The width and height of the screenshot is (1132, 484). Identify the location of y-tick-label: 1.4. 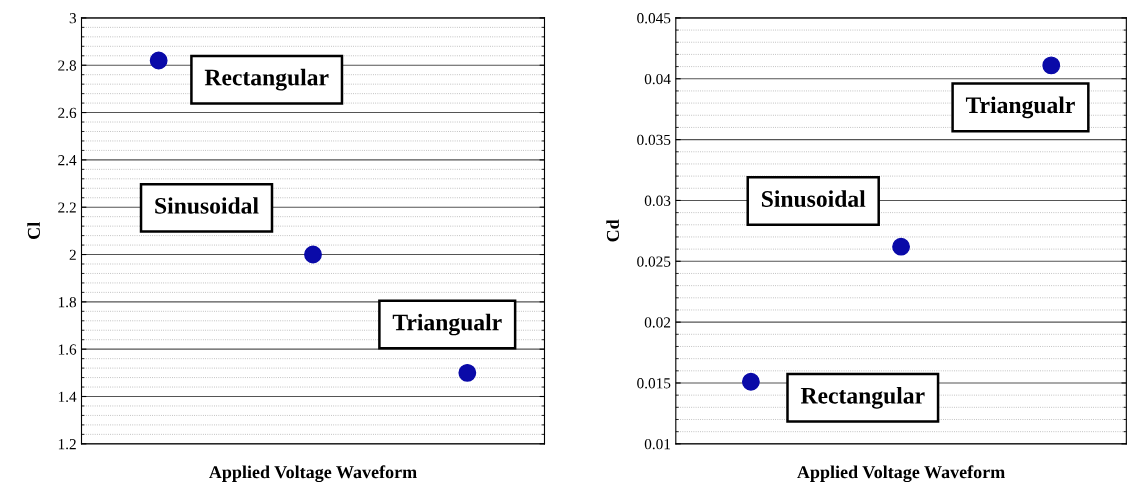
(67, 397).